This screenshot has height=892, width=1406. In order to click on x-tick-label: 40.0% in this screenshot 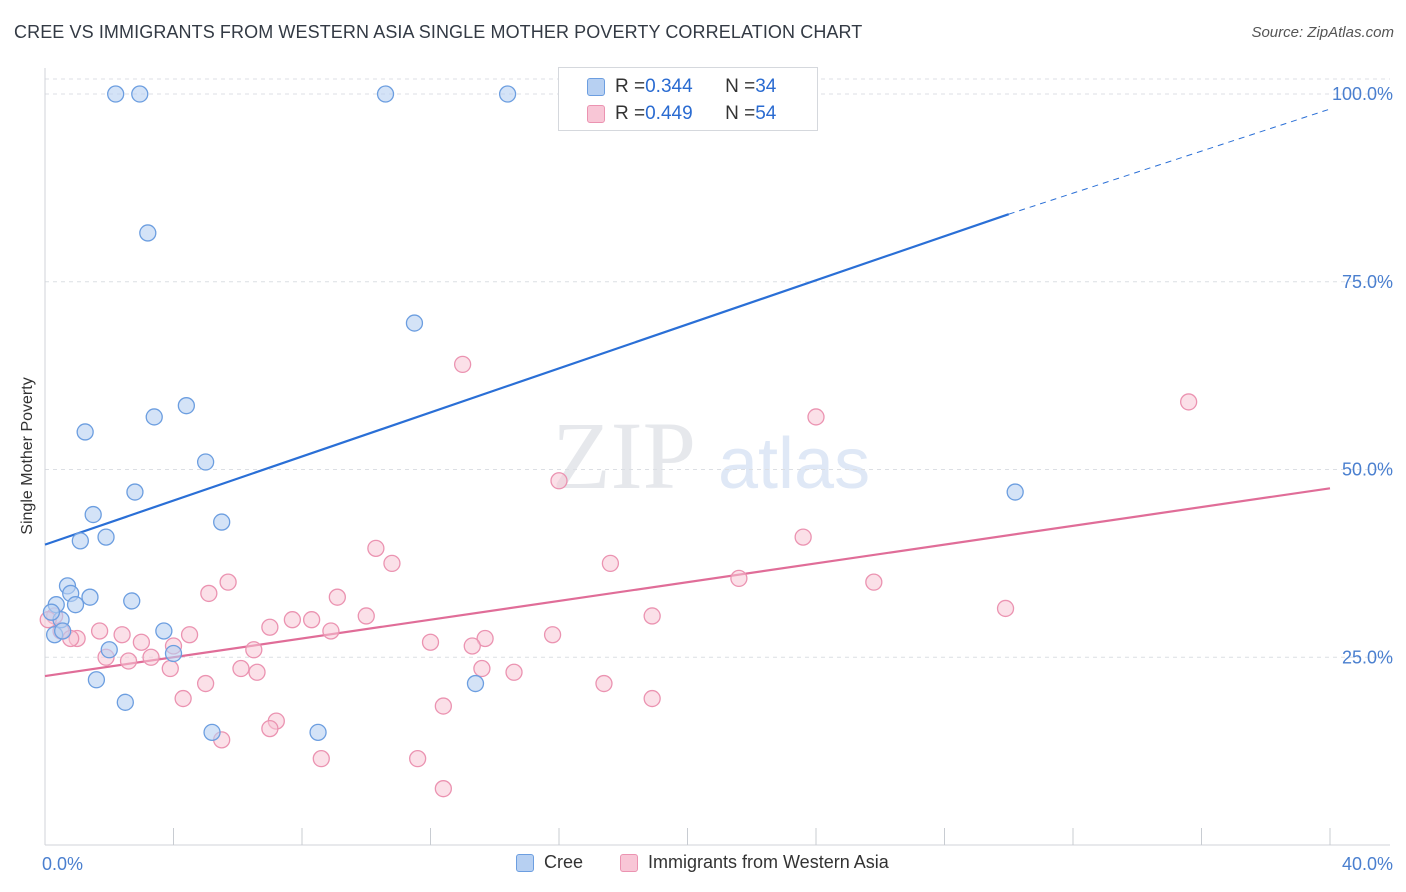, I will do `click(1367, 864)`.